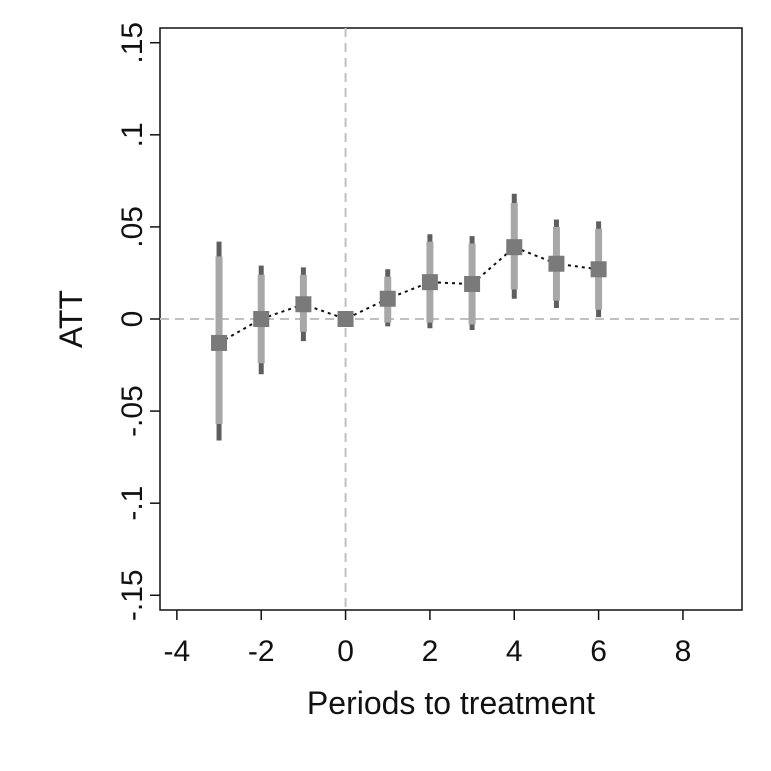  I want to click on y-tick-label: .1, so click(132, 134).